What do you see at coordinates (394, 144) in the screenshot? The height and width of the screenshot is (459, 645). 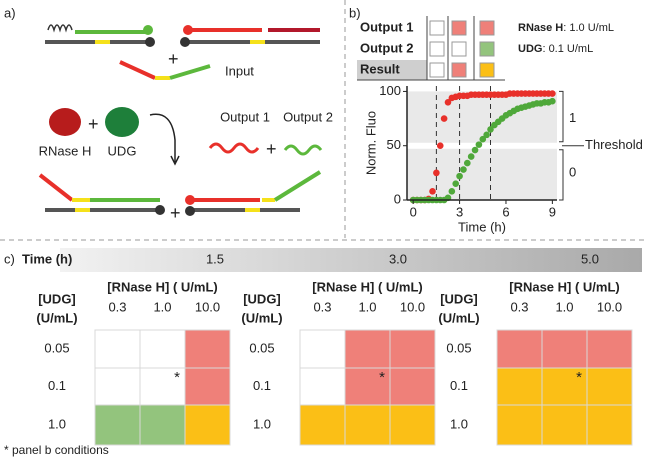 I see `y-tick-label: 50` at bounding box center [394, 144].